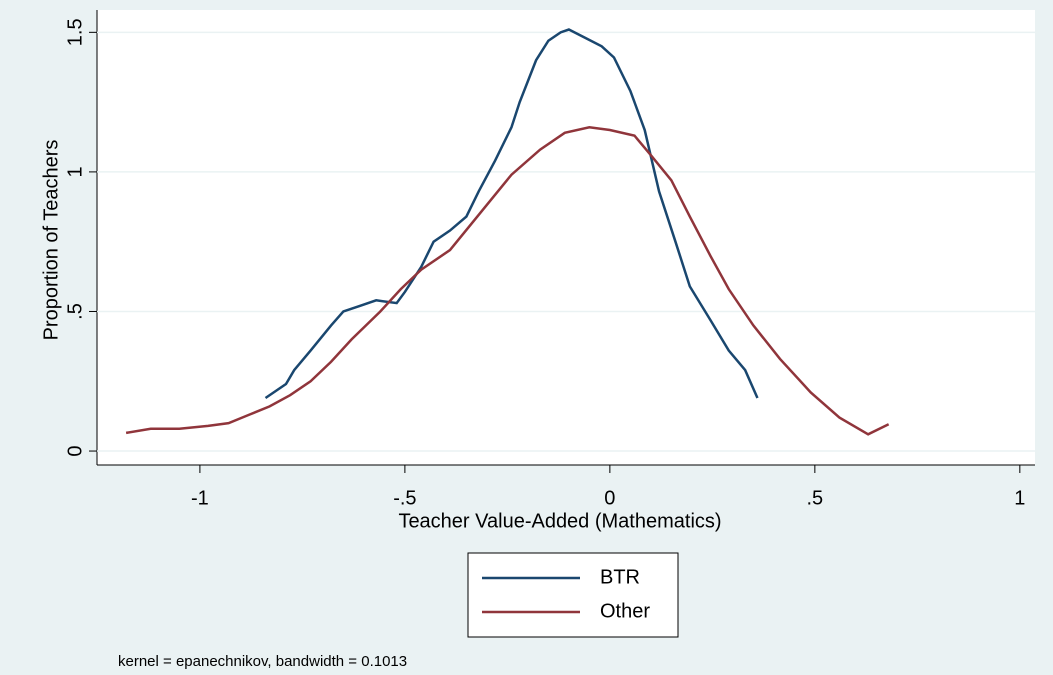  What do you see at coordinates (51, 240) in the screenshot?
I see `y-axis-title: Proportion of Teachers` at bounding box center [51, 240].